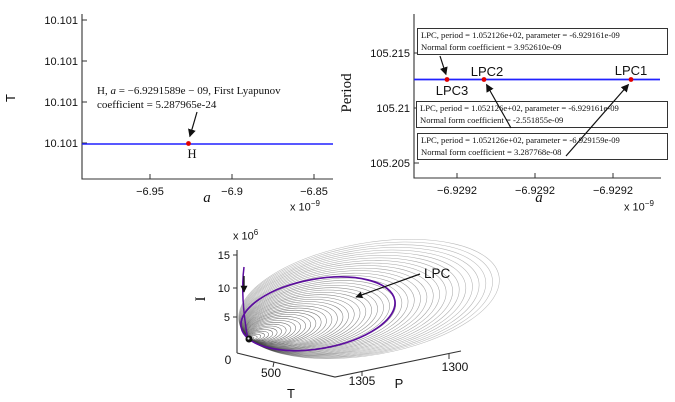 Image resolution: width=675 pixels, height=402 pixels. What do you see at coordinates (314, 192) in the screenshot?
I see `left-xtick: −6.85` at bounding box center [314, 192].